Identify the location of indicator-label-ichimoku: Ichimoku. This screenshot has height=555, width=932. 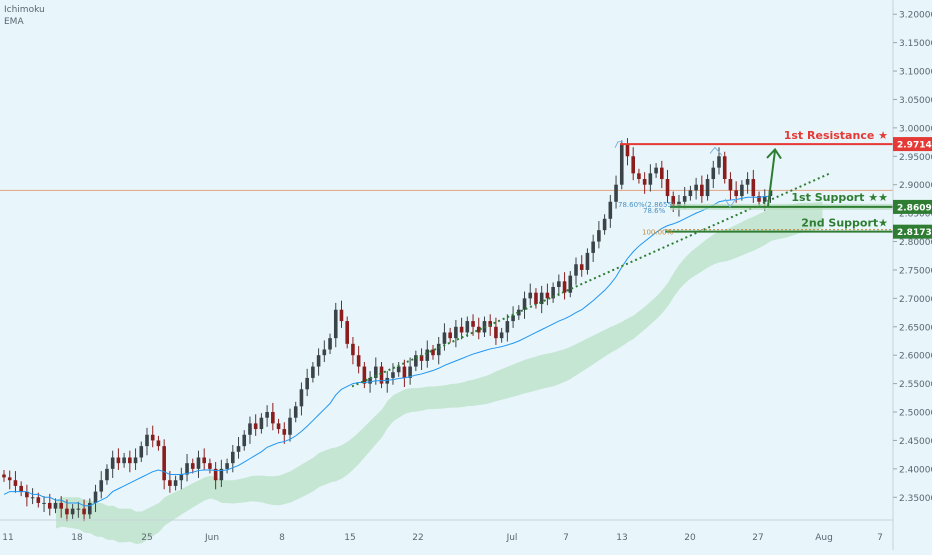
(24, 10).